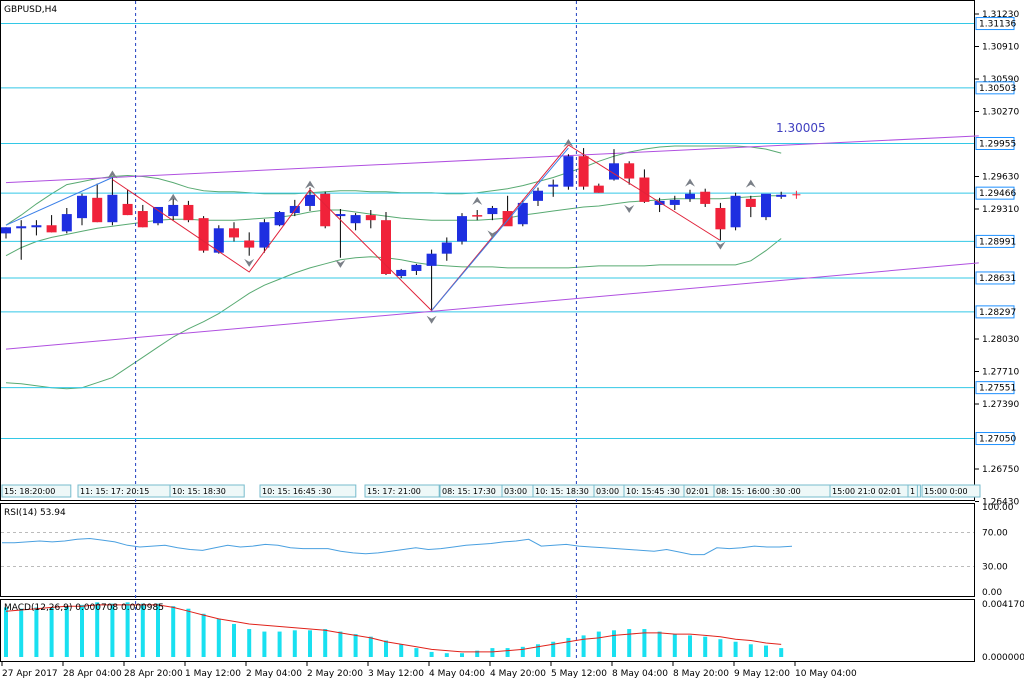 The image size is (1024, 683). I want to click on time-tick-label: 9 May 12:00, so click(762, 674).